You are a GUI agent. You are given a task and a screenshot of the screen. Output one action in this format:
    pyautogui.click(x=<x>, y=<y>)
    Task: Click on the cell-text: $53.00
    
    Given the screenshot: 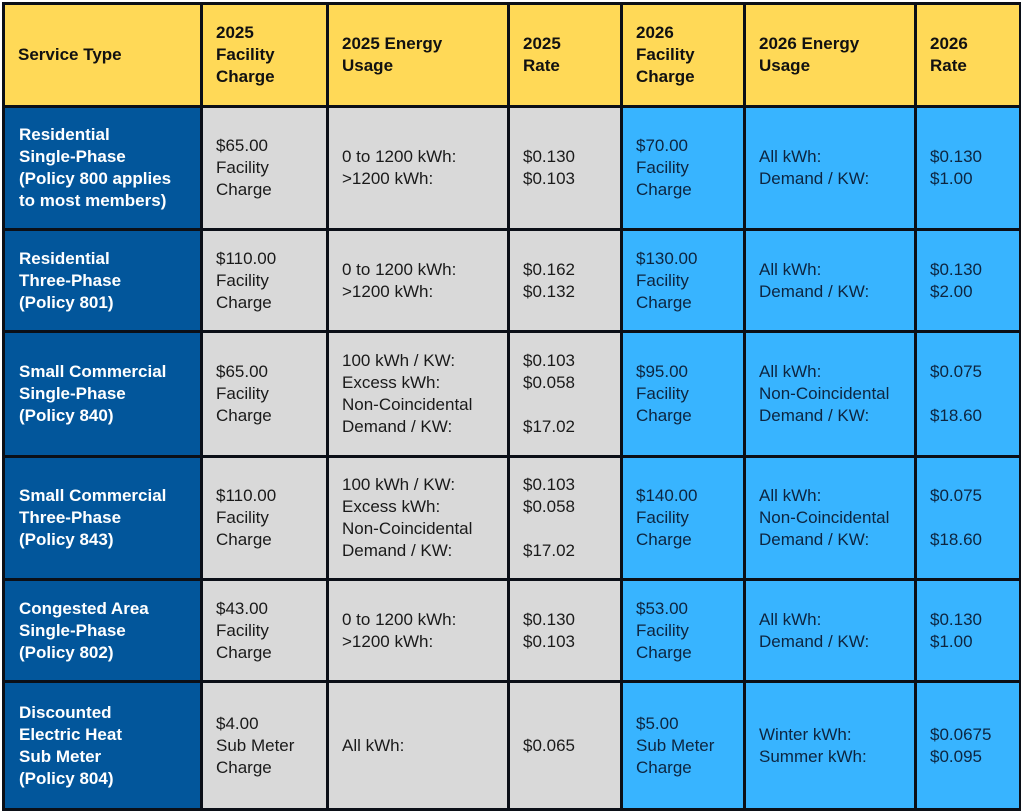 What is the action you would take?
    pyautogui.click(x=662, y=608)
    